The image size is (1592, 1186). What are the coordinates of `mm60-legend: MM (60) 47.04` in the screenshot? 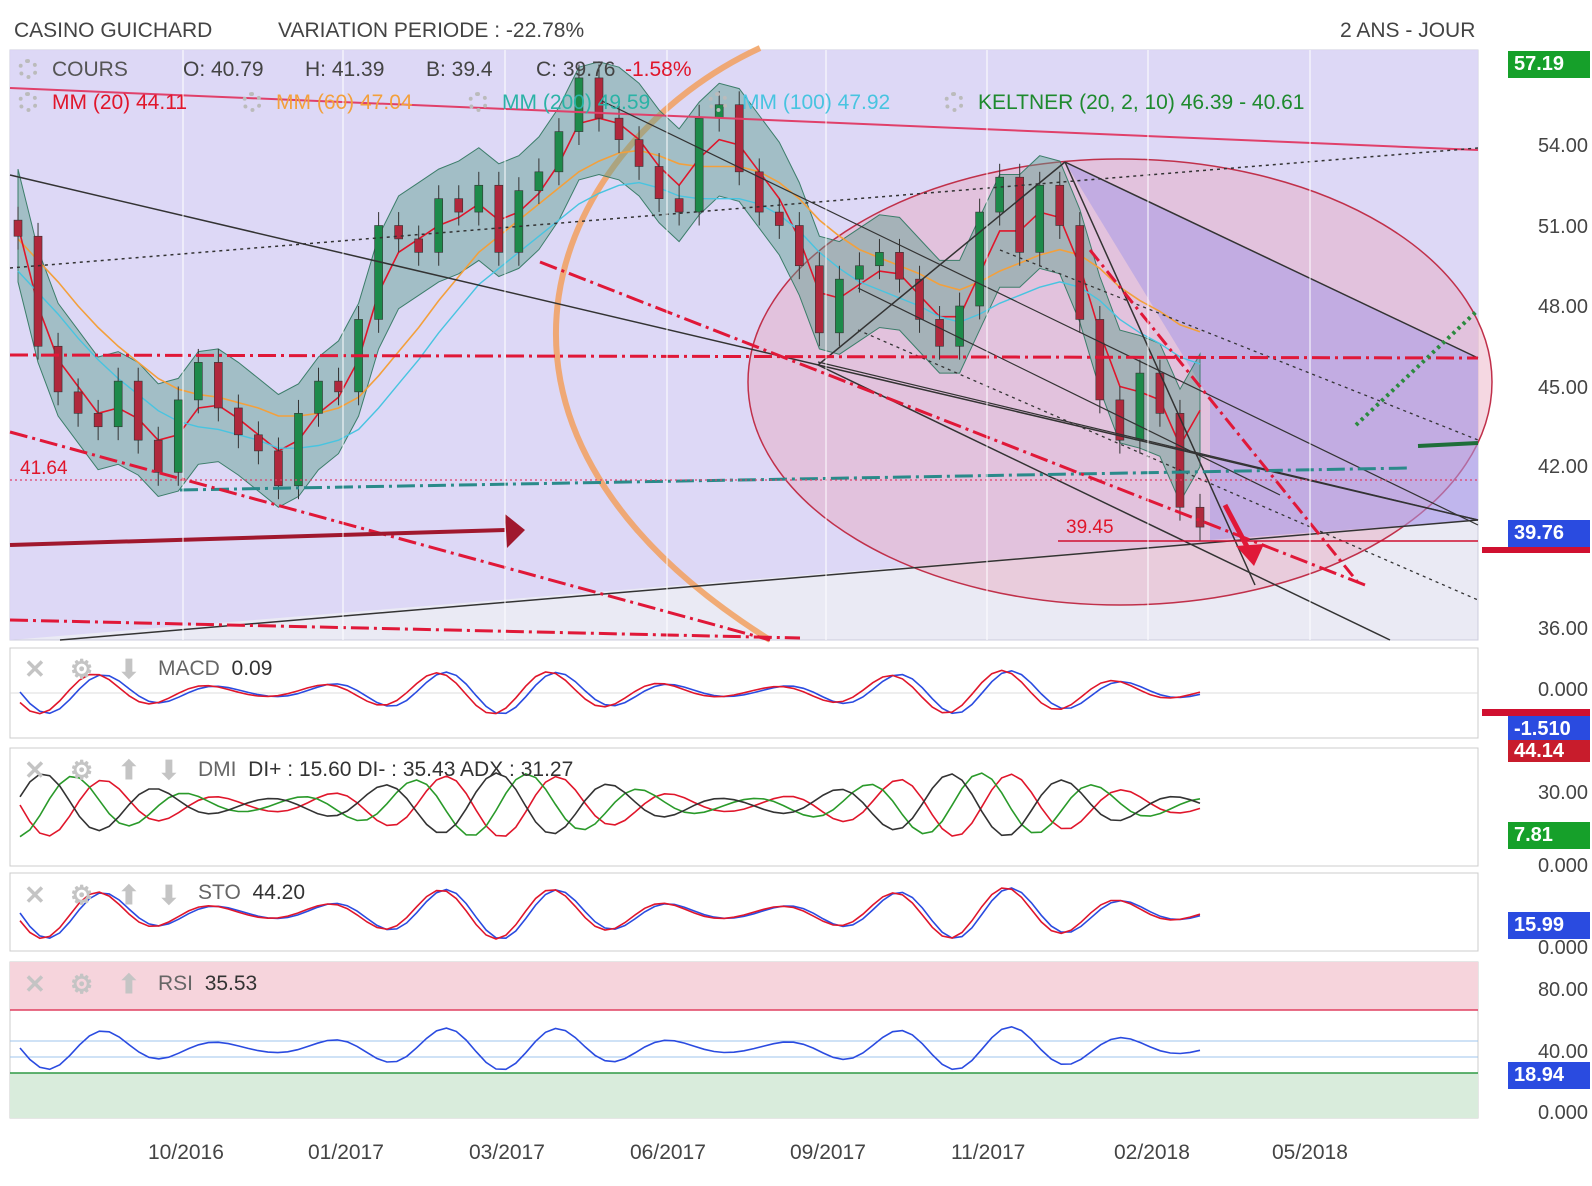 It's located at (327, 103).